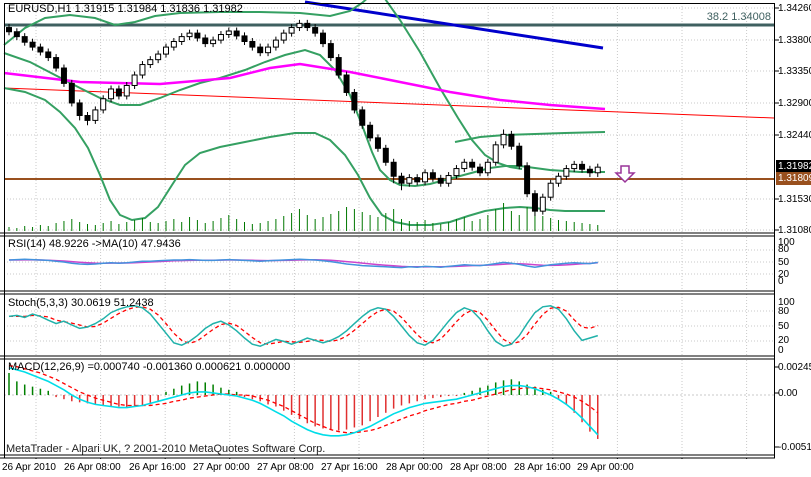 This screenshot has height=477, width=811. Describe the element at coordinates (221, 467) in the screenshot. I see `time-tick-label: 27 Apr 00:00` at that location.